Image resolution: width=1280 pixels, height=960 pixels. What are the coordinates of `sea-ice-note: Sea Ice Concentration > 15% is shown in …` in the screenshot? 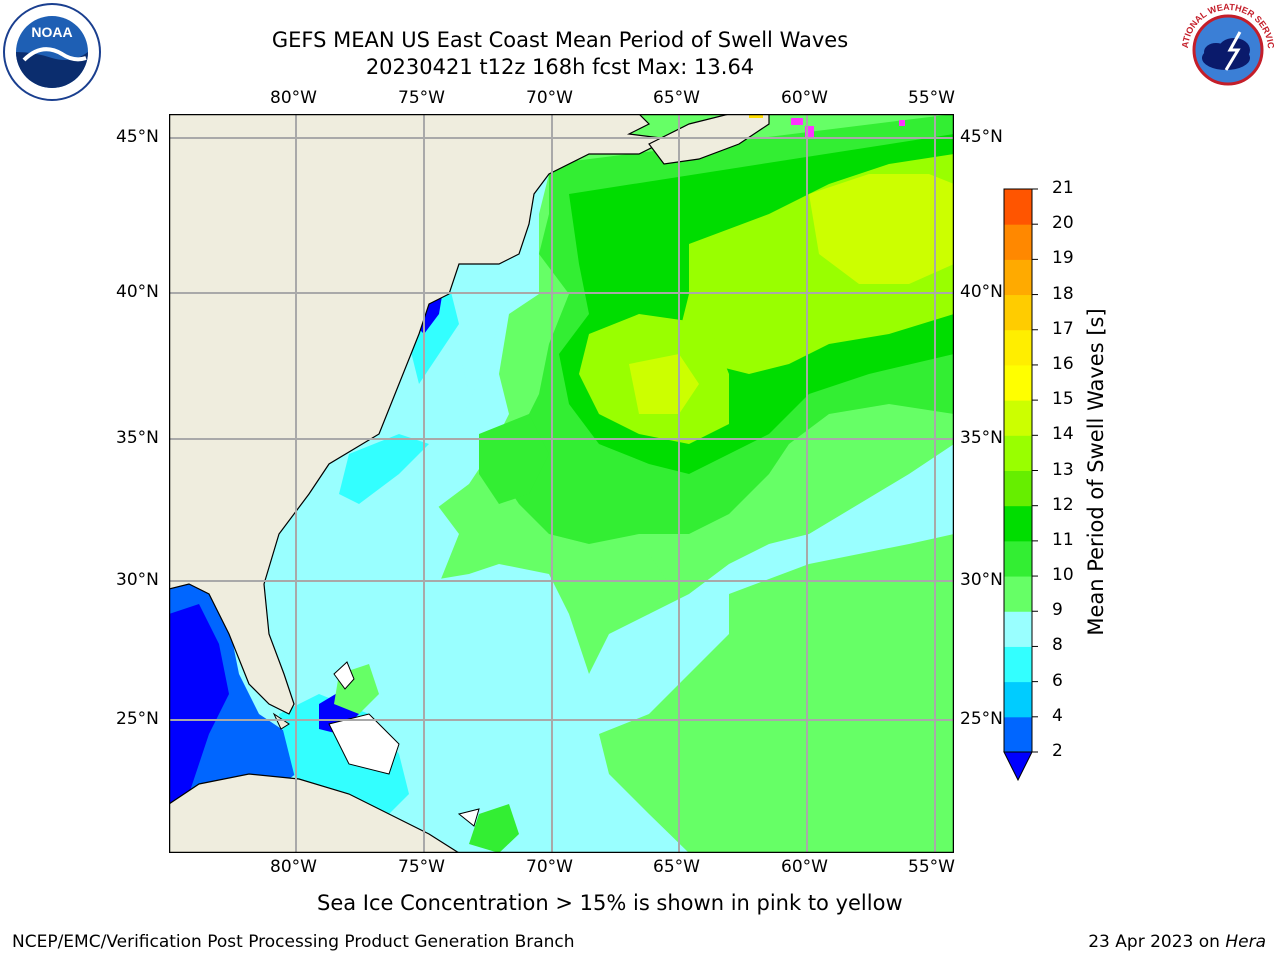 It's located at (610, 903).